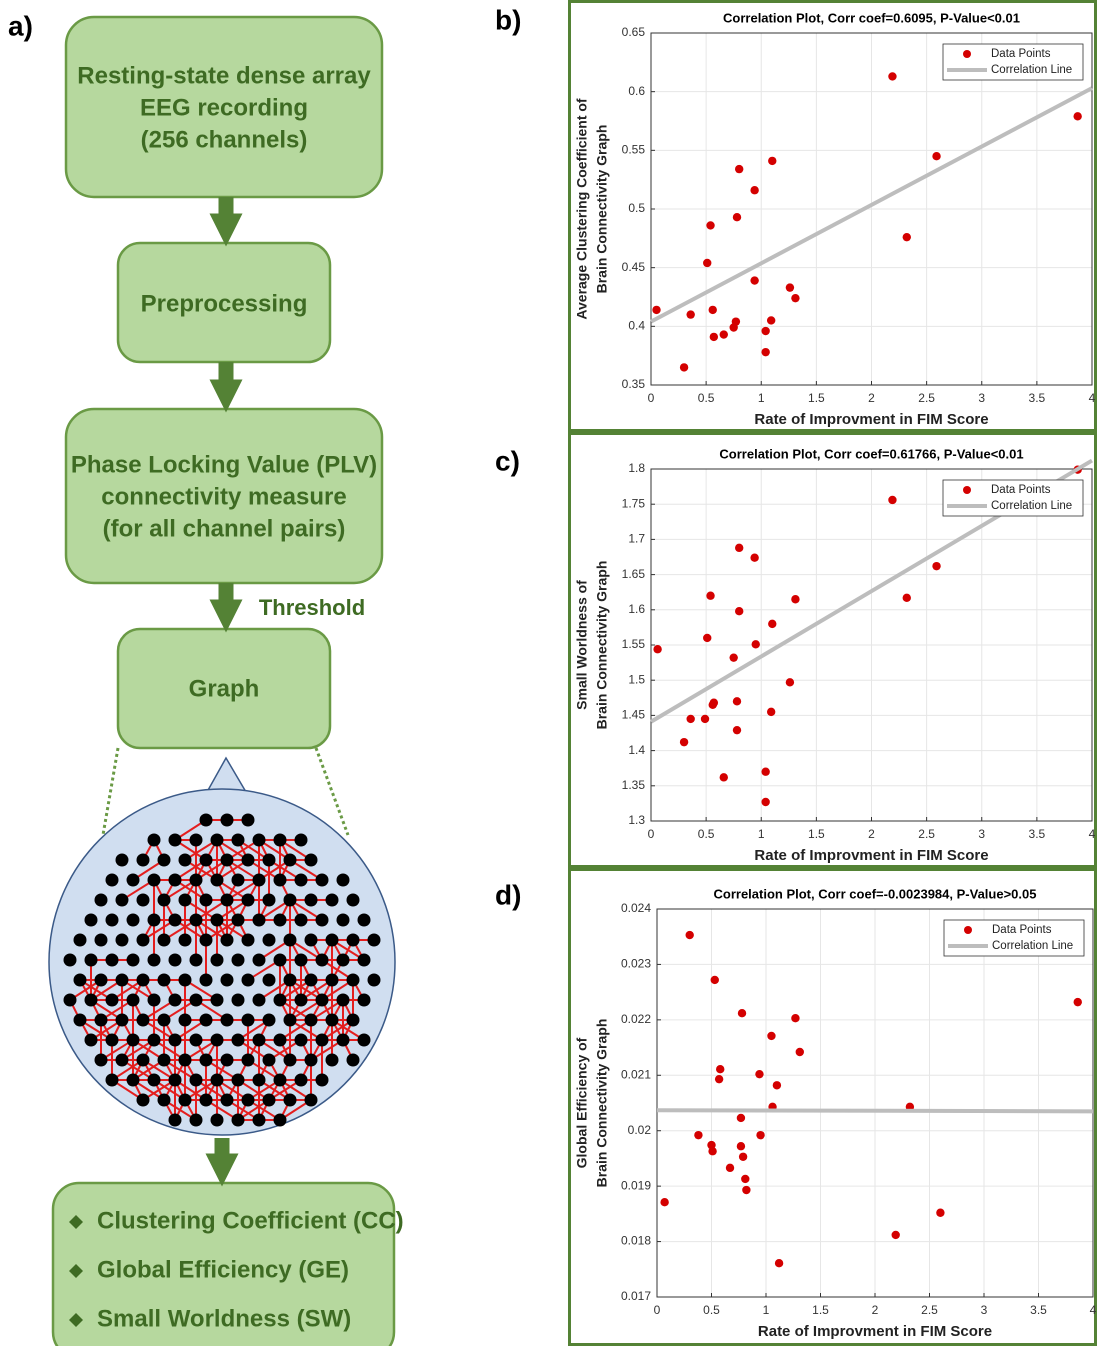 The image size is (1097, 1346). I want to click on y-tick-label: 1.45, so click(634, 715).